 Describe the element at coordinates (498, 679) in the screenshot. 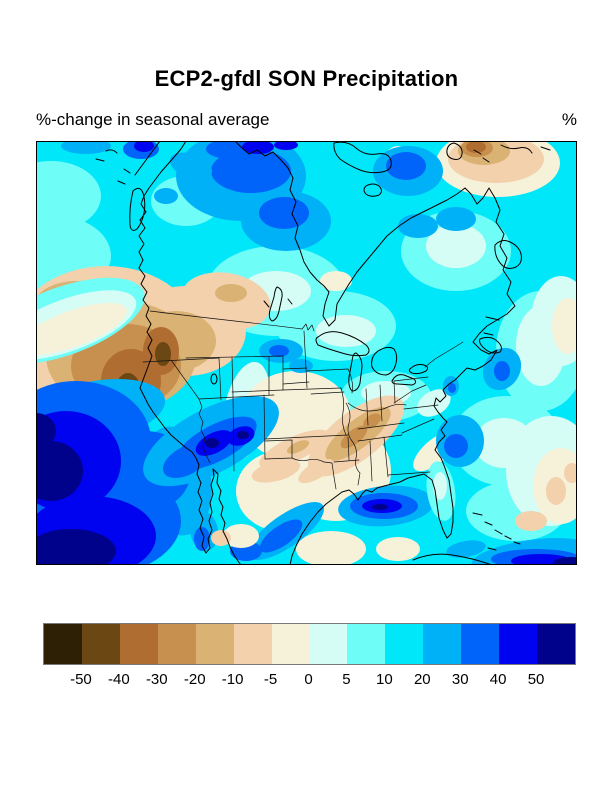

I see `colorbar-tick-label: 40` at that location.